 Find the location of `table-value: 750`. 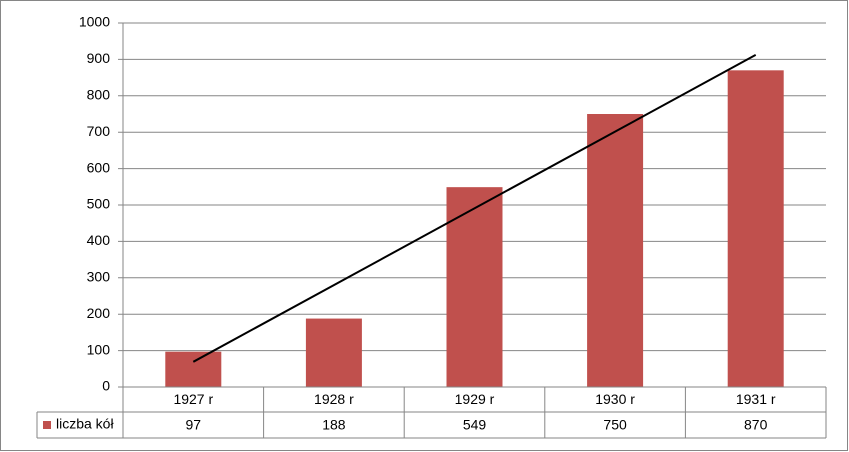

table-value: 750 is located at coordinates (615, 425).